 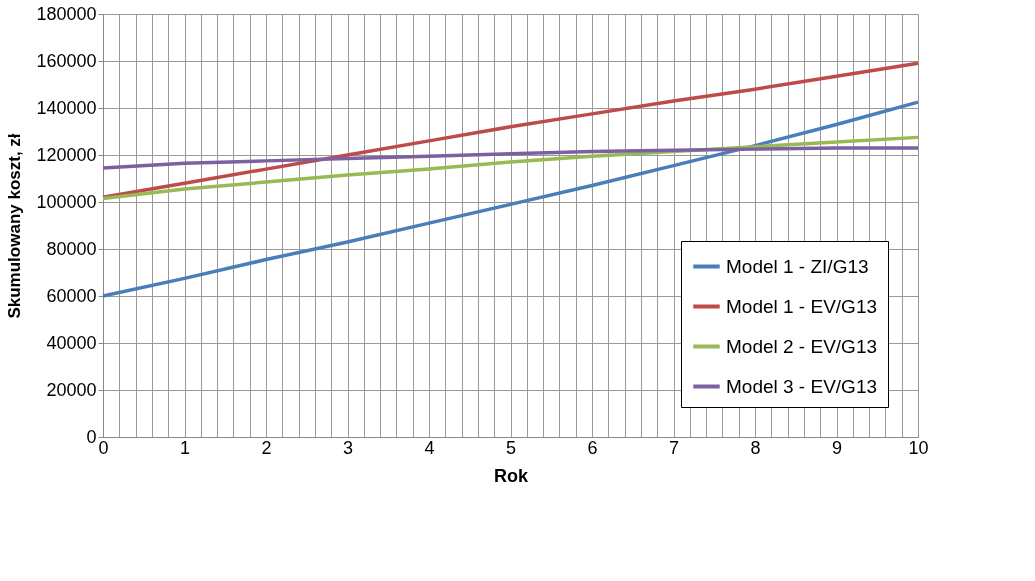 What do you see at coordinates (71, 295) in the screenshot?
I see `y-tick-label: 60000` at bounding box center [71, 295].